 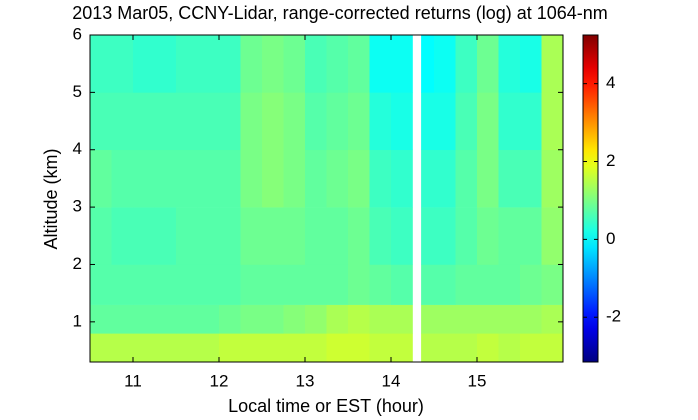 I want to click on x-tick-label: 14, so click(x=391, y=380).